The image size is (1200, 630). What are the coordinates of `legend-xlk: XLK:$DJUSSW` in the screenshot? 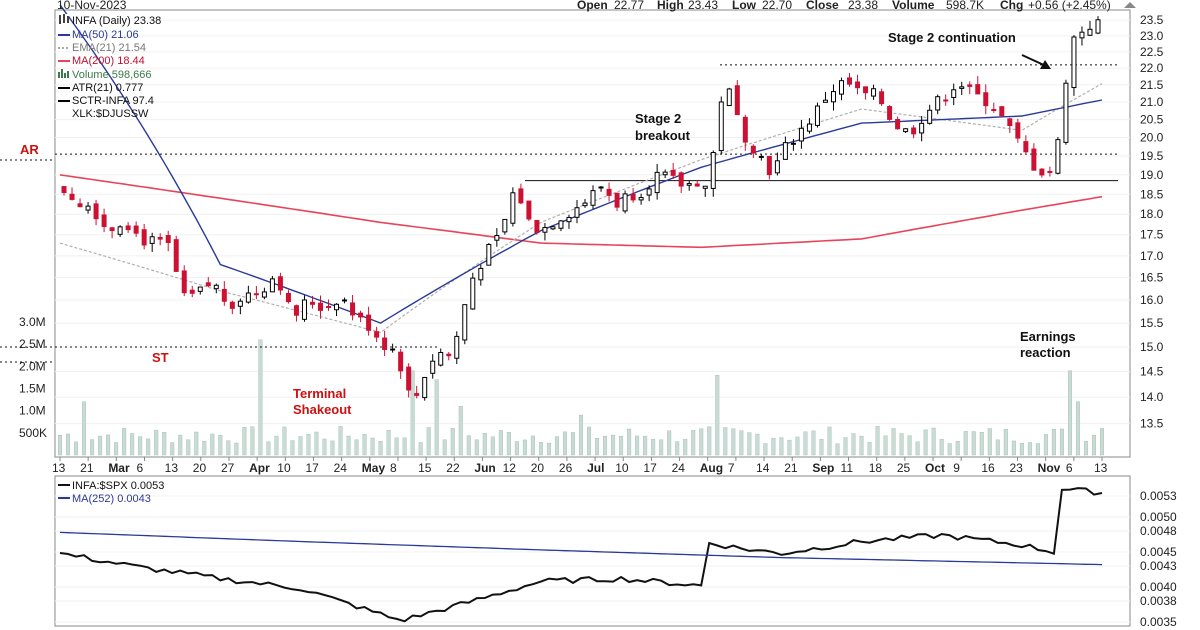 It's located at (110, 114).